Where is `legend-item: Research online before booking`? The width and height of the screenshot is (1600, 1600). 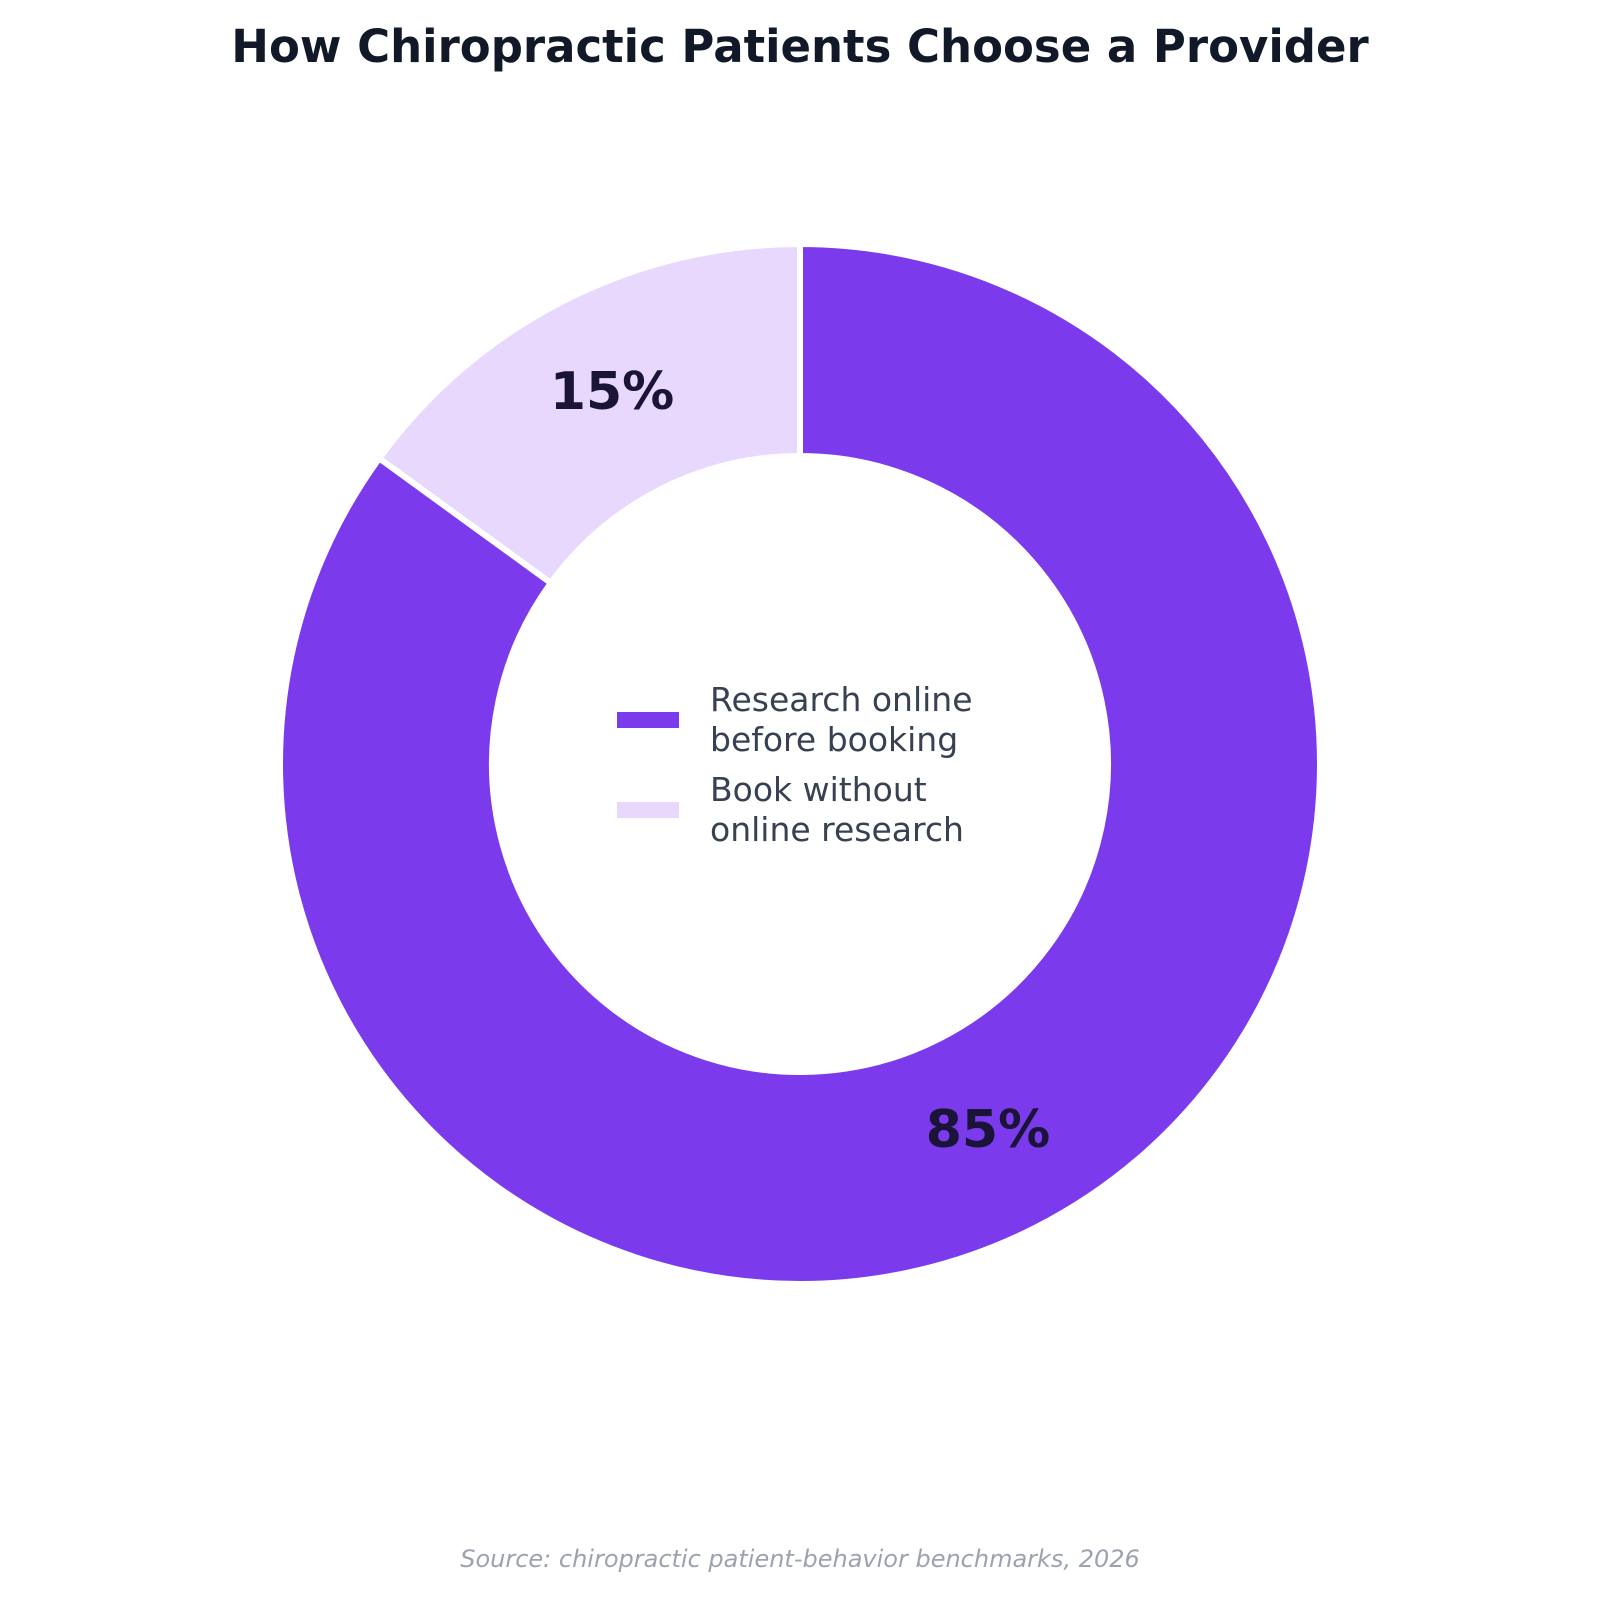
legend-item: Research online before booking is located at coordinates (827, 720).